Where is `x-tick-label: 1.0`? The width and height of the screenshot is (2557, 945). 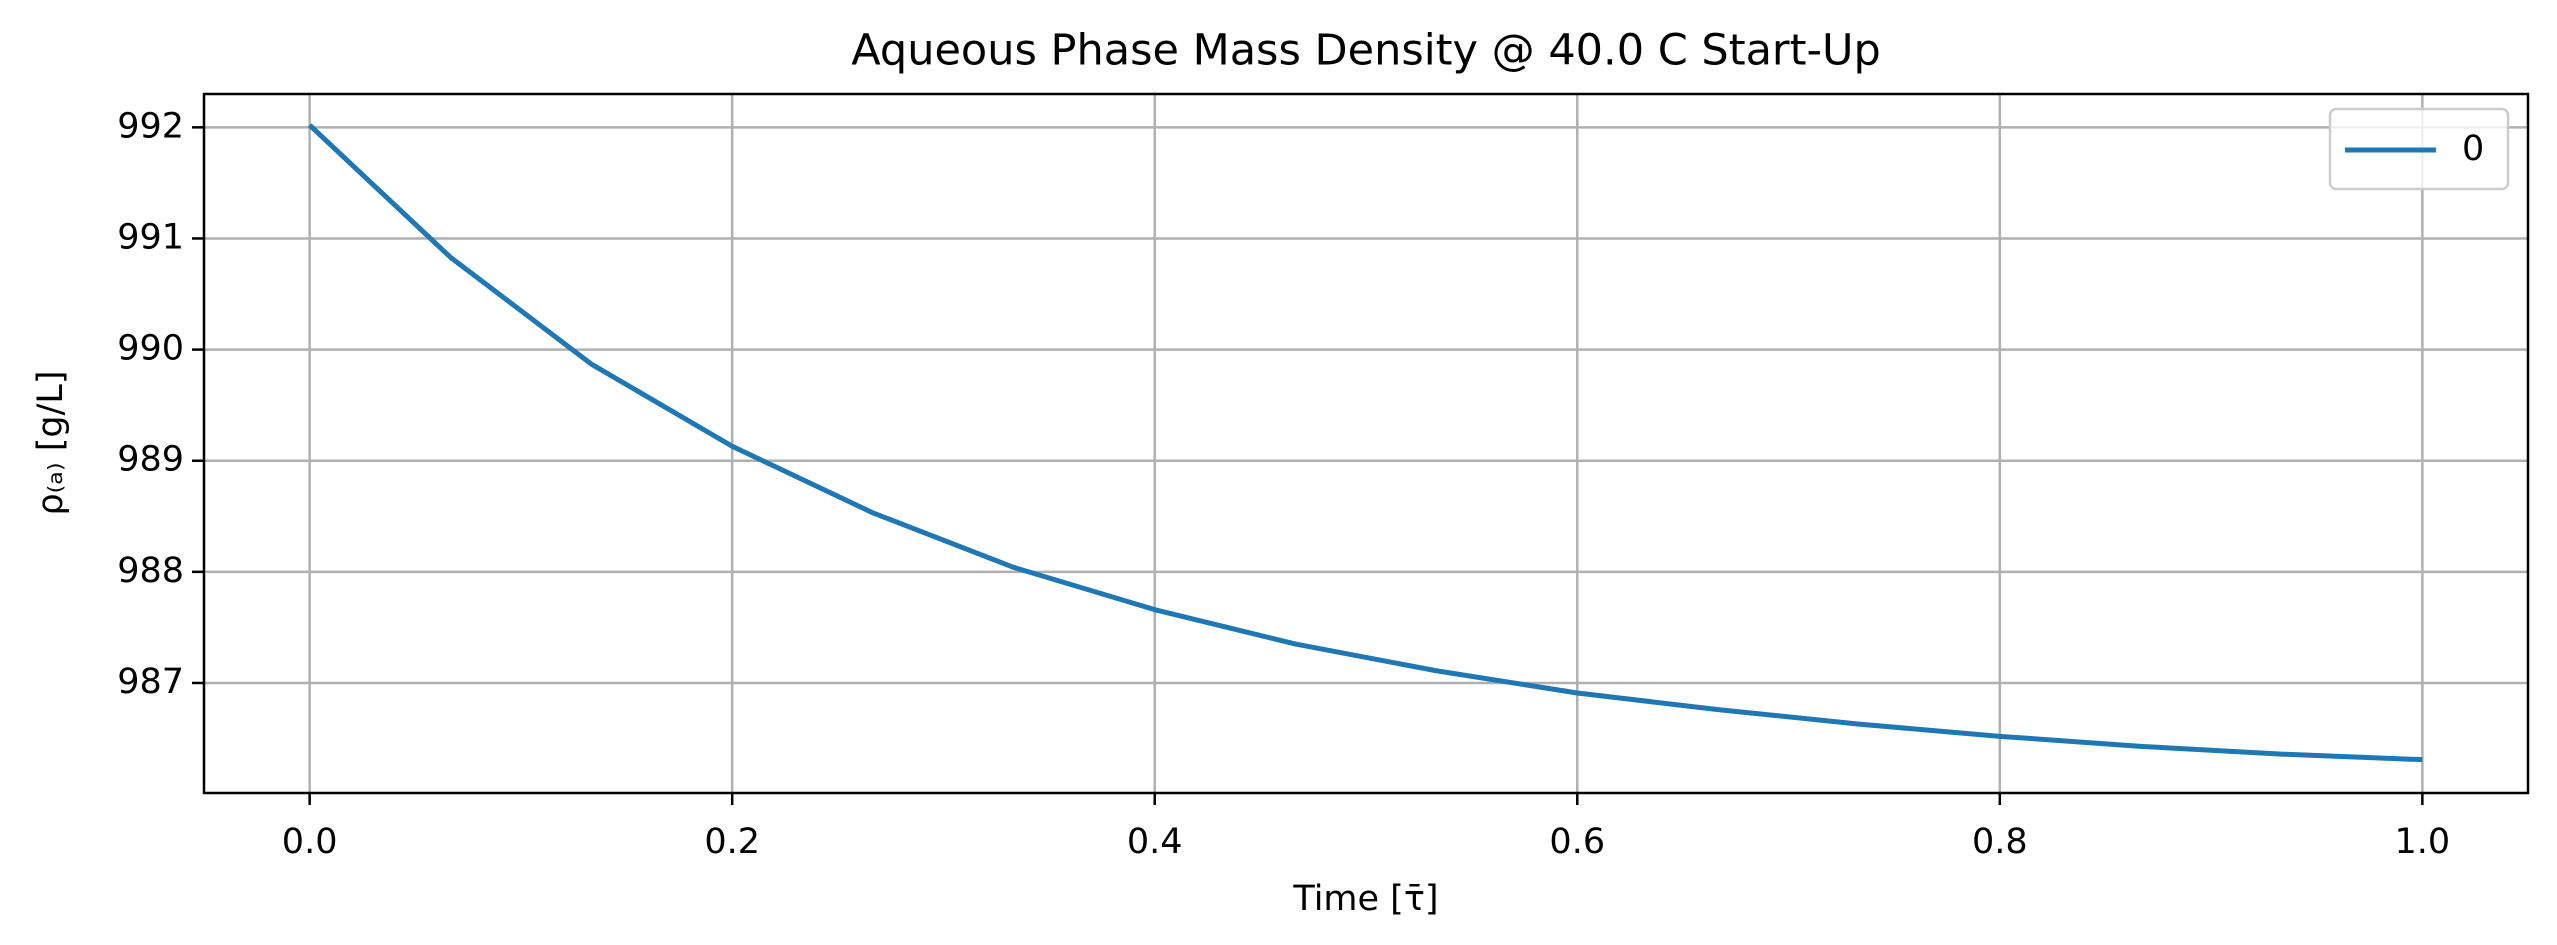
x-tick-label: 1.0 is located at coordinates (2423, 842).